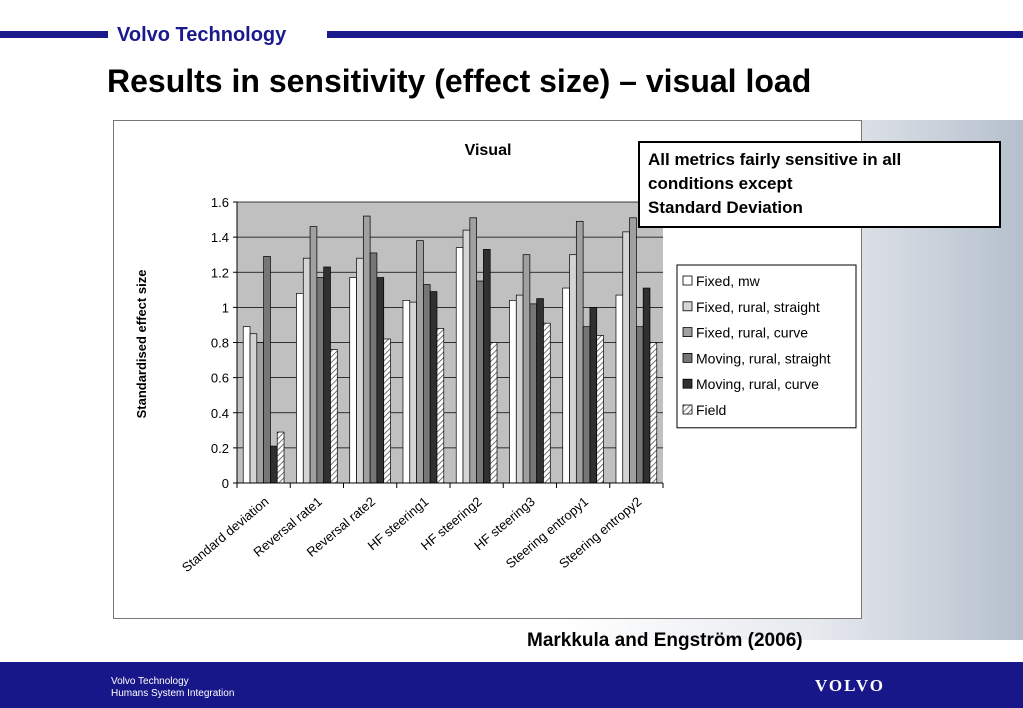 This screenshot has height=708, width=1023. I want to click on legend-box, so click(766, 346).